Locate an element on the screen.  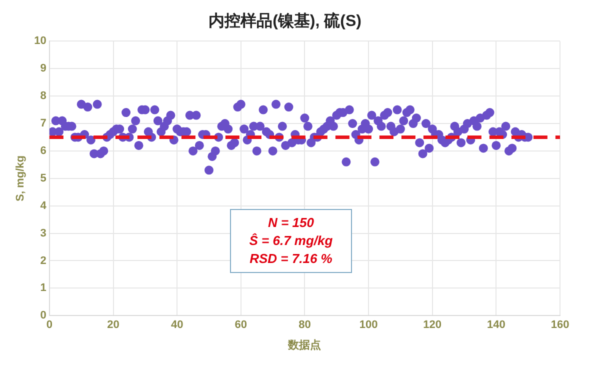
y-tick-label: 1 is located at coordinates (43, 288).